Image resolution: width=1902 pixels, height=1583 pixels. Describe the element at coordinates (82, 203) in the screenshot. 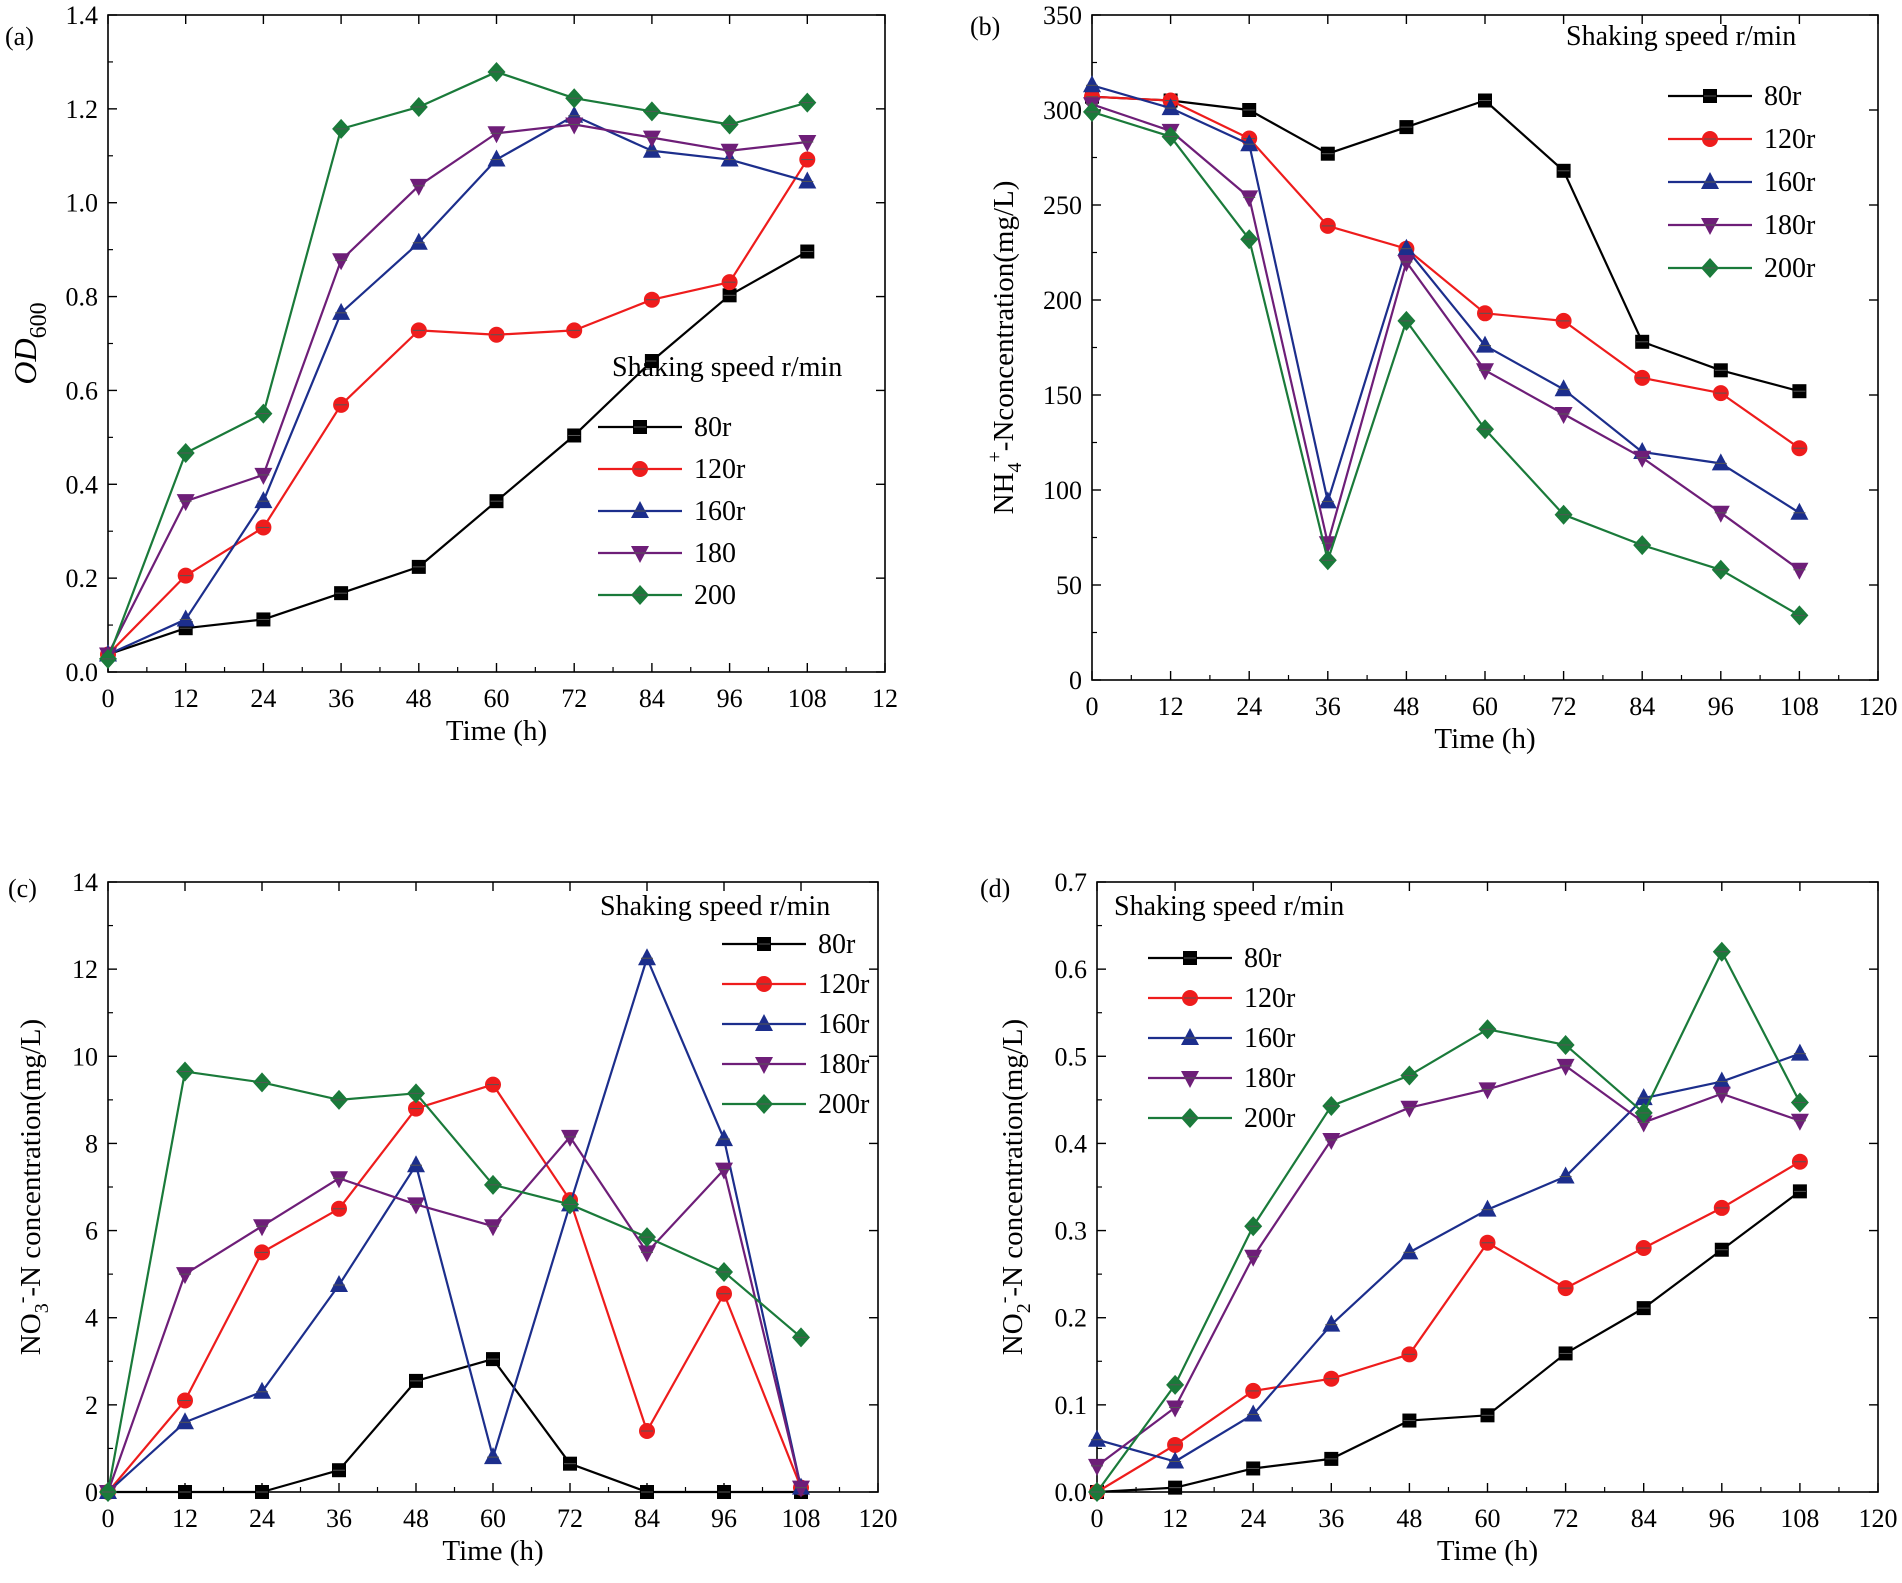

I see `y-tick-label: 1.0` at that location.